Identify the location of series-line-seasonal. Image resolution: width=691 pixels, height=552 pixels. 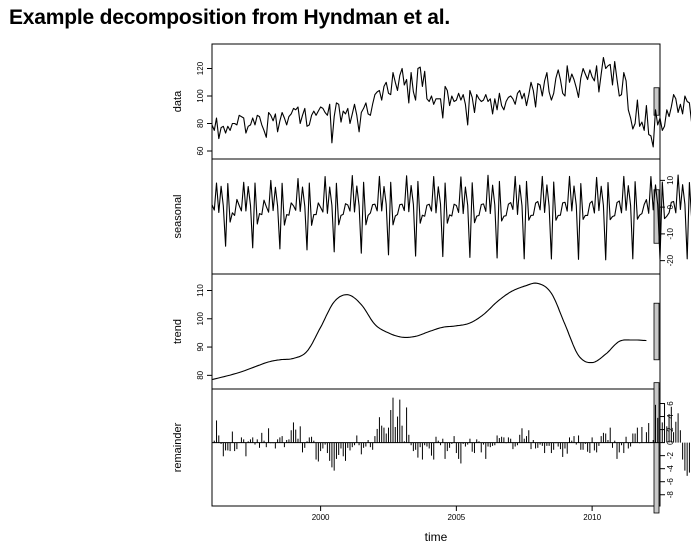
(451, 217).